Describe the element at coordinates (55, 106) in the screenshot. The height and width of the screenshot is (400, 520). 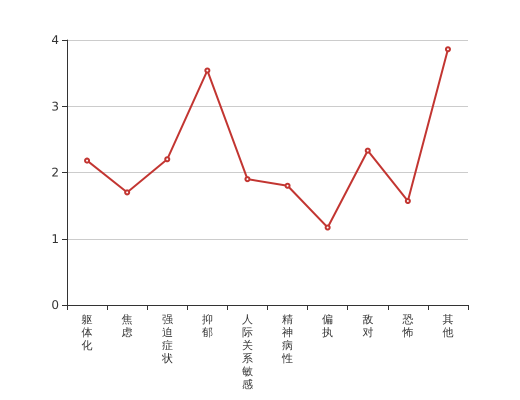
I see `y-tick-label: 3` at that location.